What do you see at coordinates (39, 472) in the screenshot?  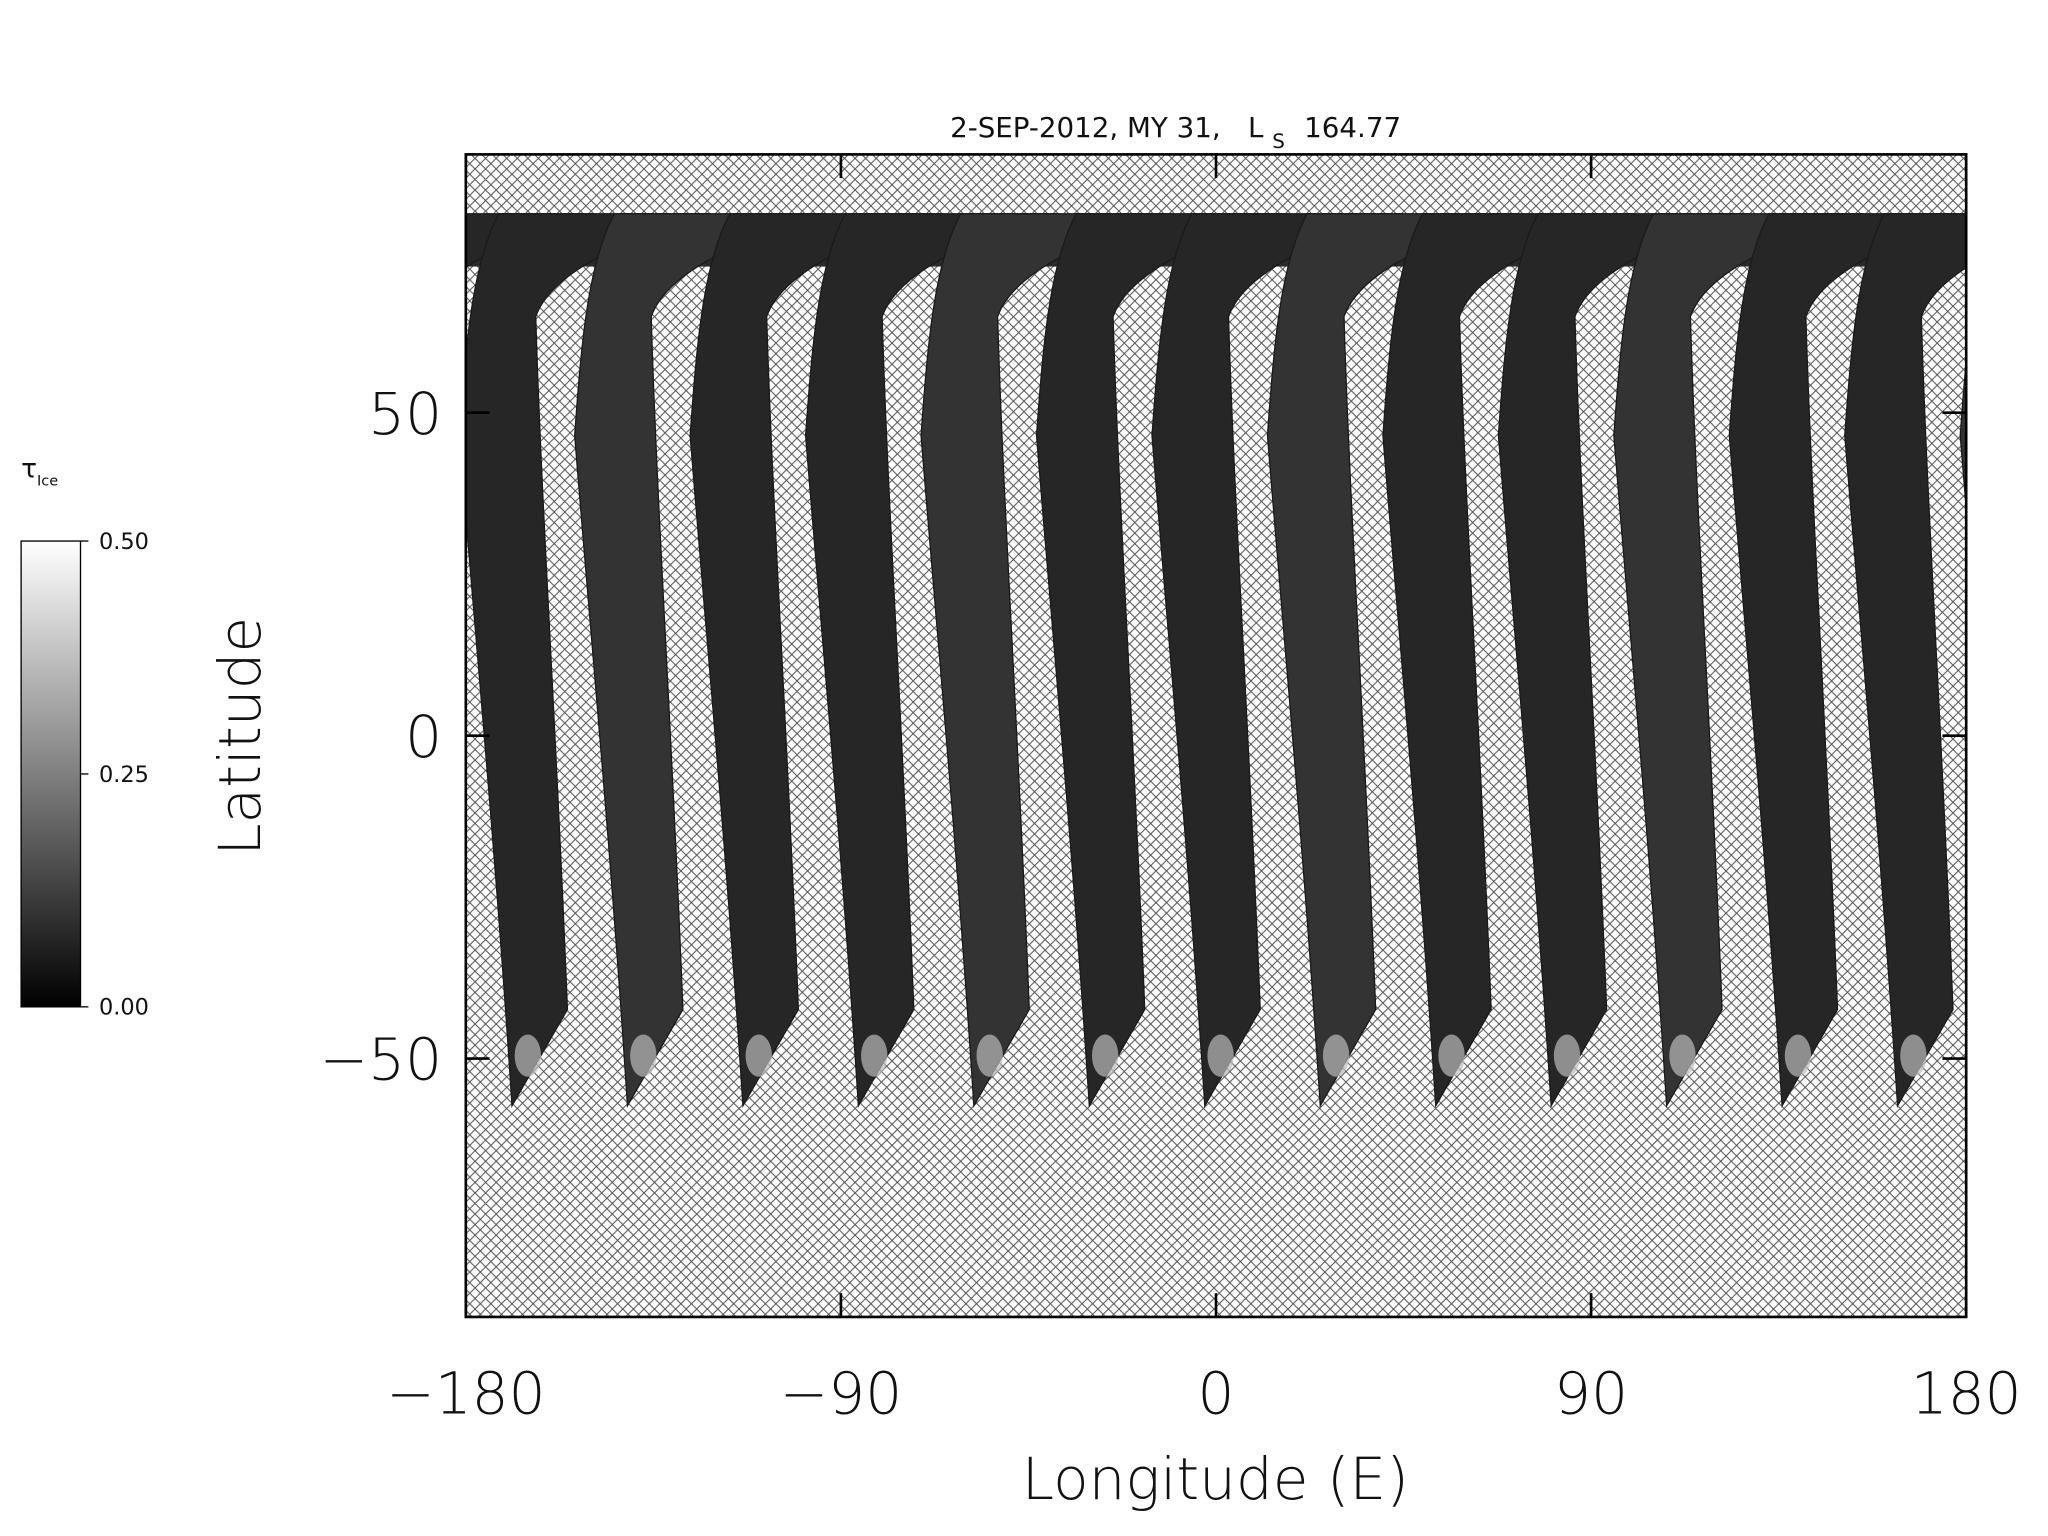 I see `colorbar-label: τIce` at bounding box center [39, 472].